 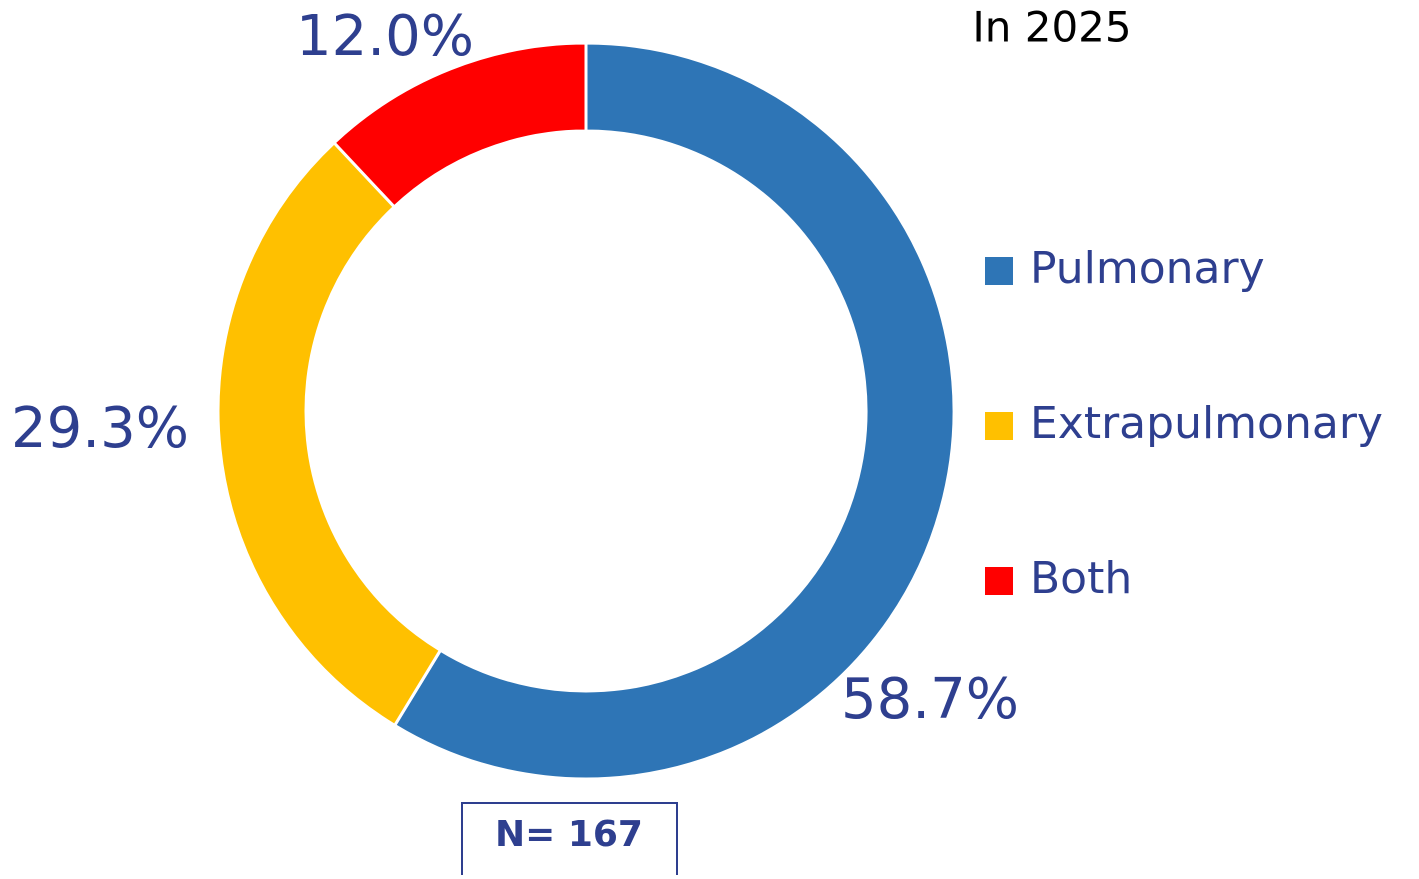 What do you see at coordinates (930, 699) in the screenshot?
I see `data-label: 58.7%` at bounding box center [930, 699].